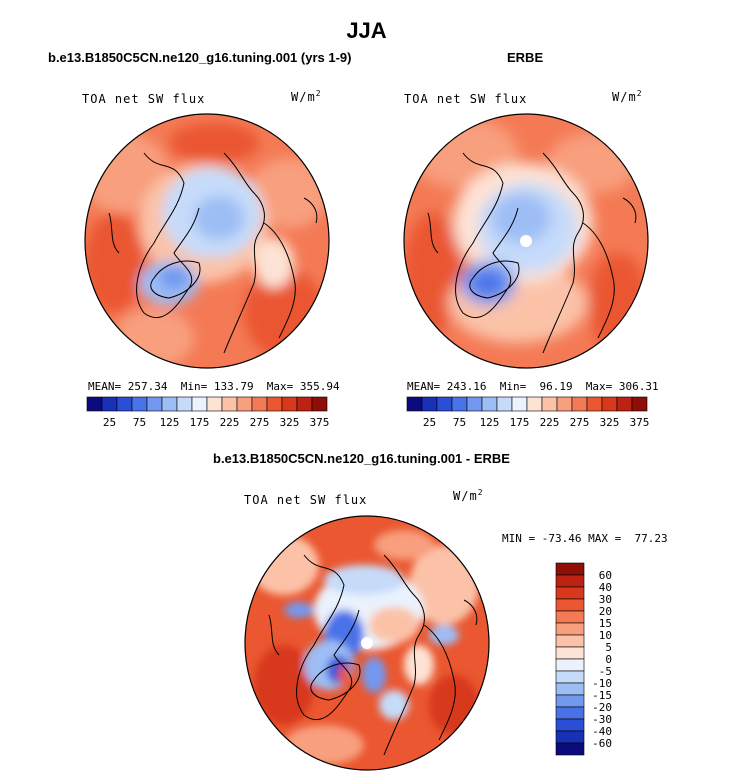 The image size is (733, 771). I want to click on panel2-colorbar-tick-label: 75, so click(459, 422).